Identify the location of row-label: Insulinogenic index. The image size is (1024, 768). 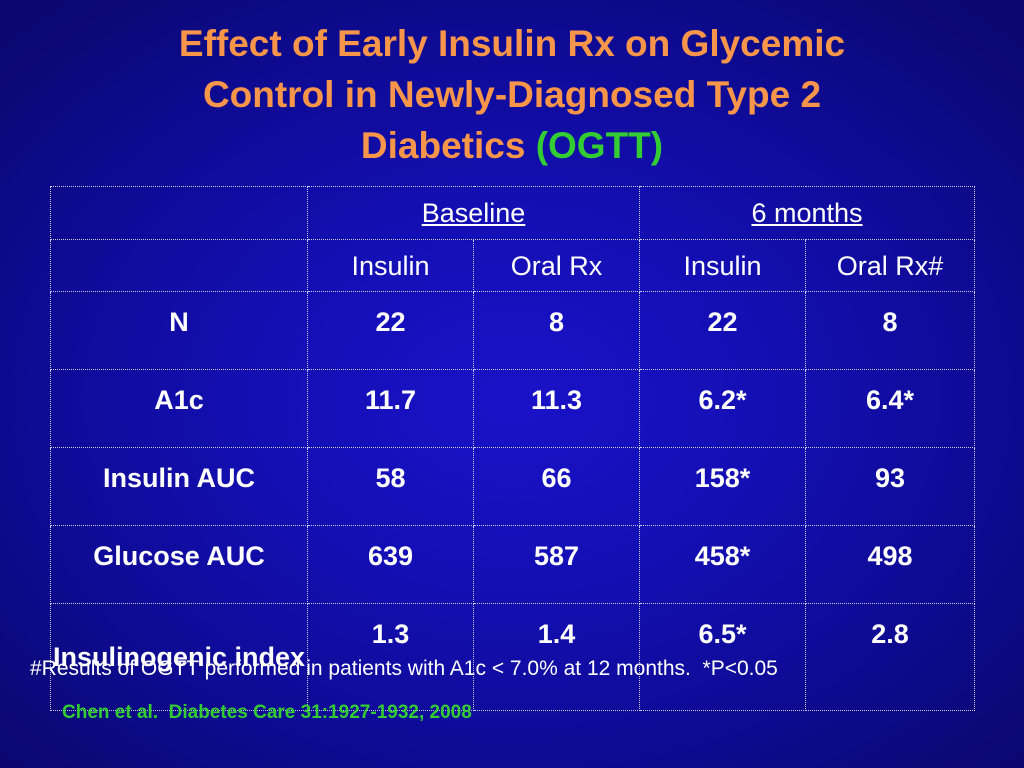
(179, 657).